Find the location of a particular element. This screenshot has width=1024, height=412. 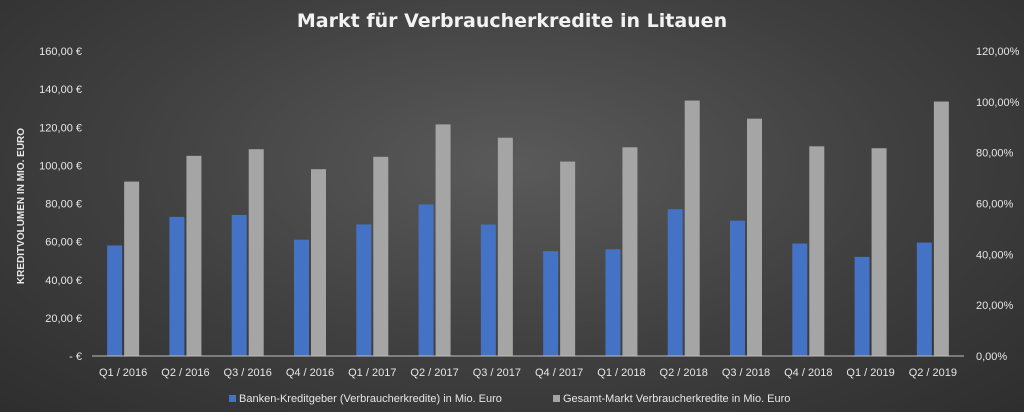

x-tick-label: Q2 / 2019 is located at coordinates (933, 373).